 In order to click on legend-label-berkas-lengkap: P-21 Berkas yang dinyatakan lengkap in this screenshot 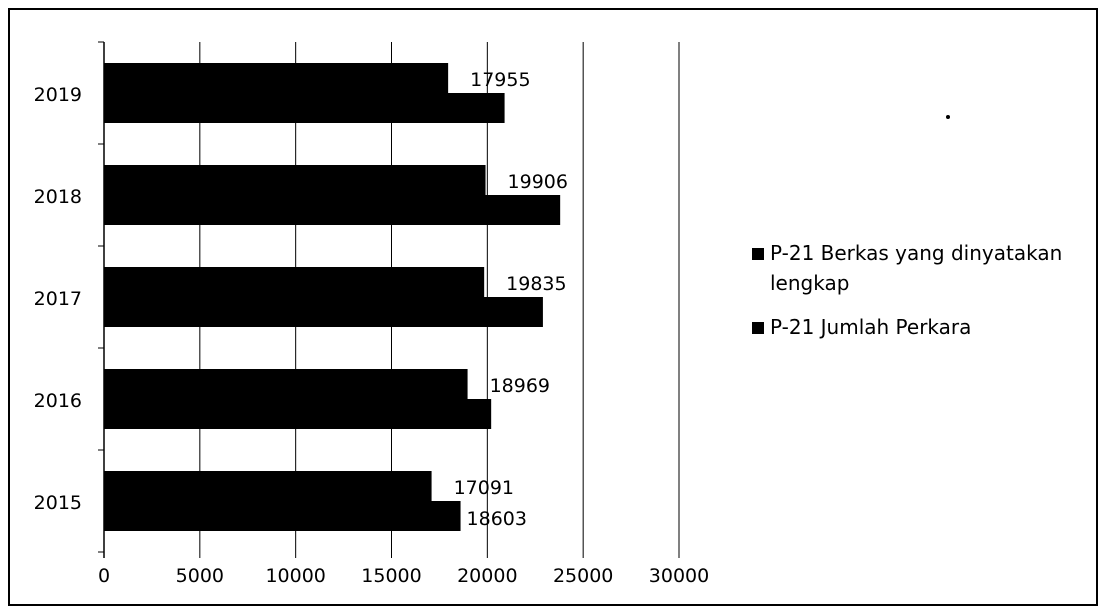, I will do `click(916, 268)`.